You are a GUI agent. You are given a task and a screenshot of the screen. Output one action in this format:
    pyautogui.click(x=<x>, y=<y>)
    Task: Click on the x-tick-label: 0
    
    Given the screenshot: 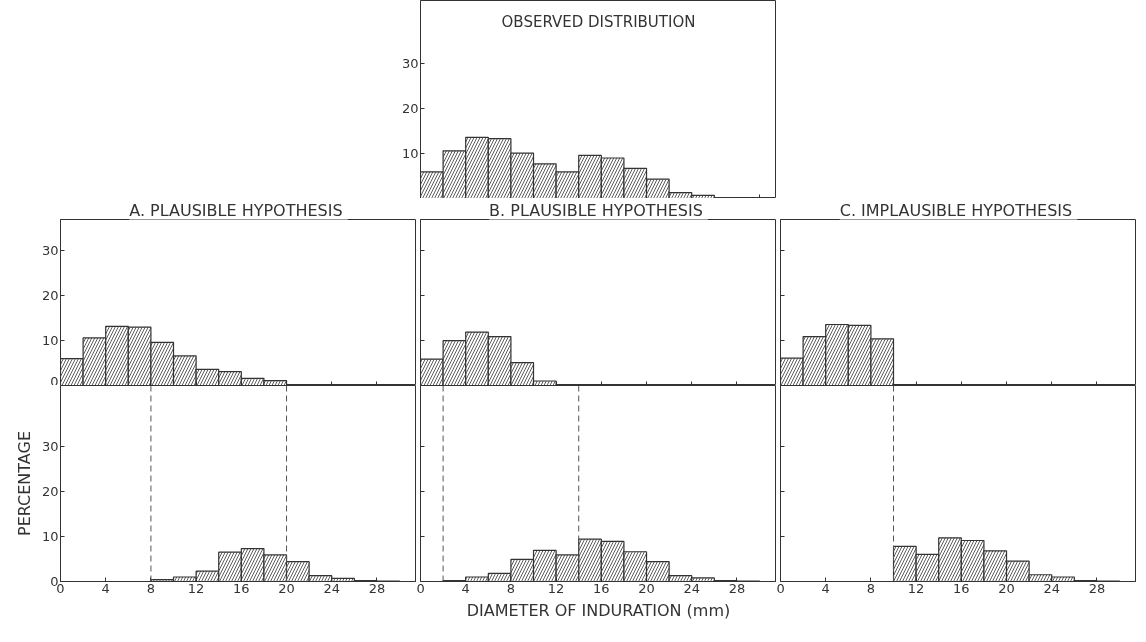 What is the action you would take?
    pyautogui.click(x=780, y=588)
    